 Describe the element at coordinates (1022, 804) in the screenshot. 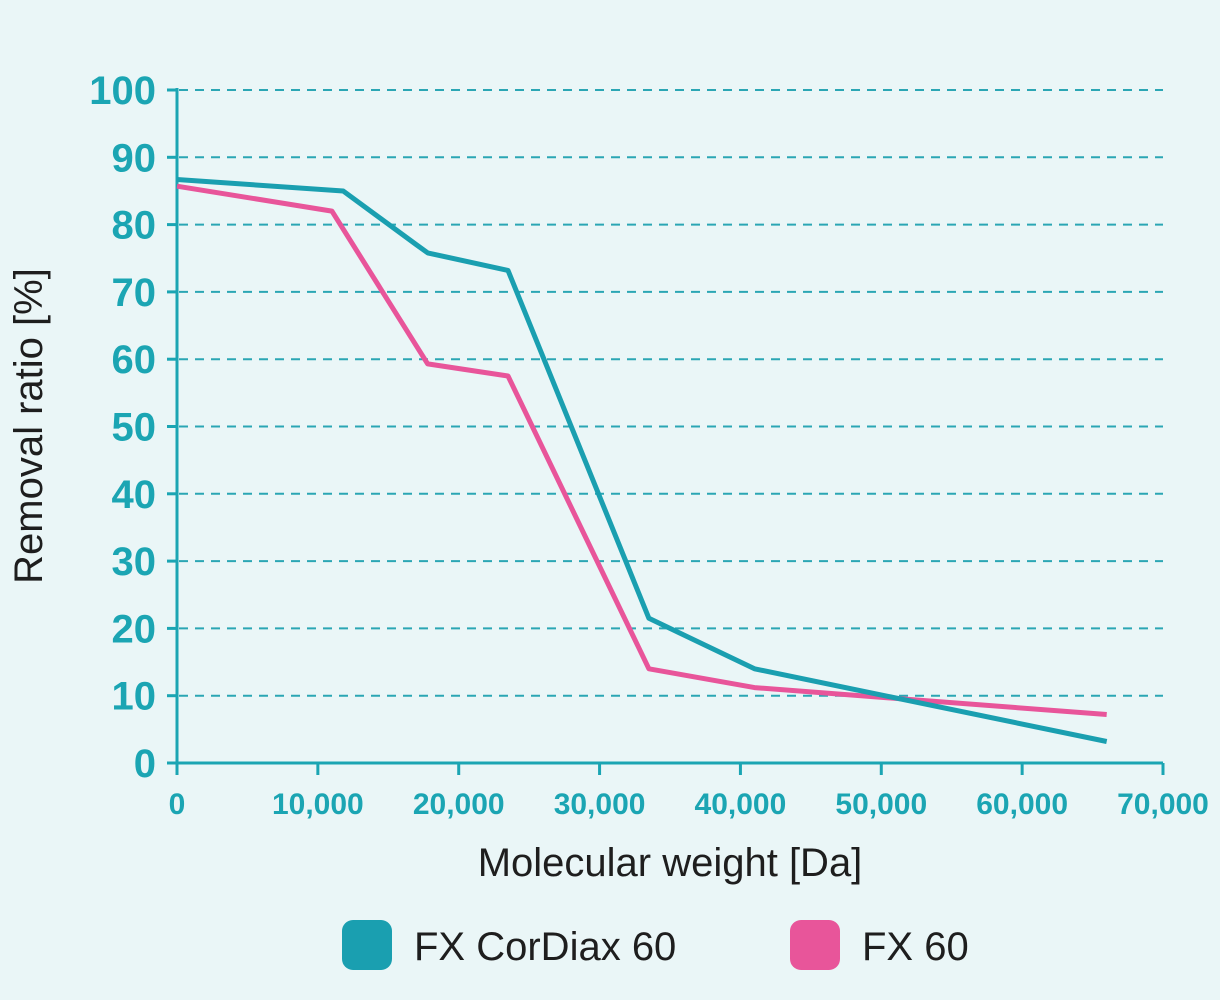

I see `x-tick-label-60000: 60,000` at that location.